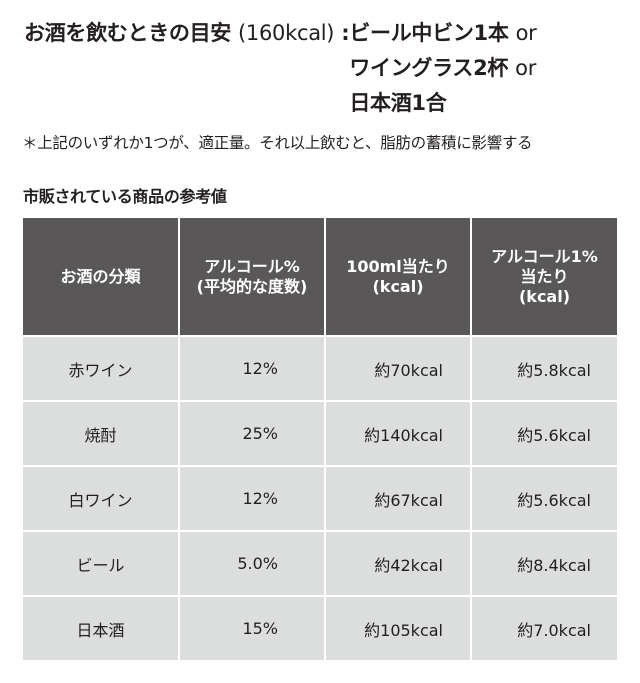  I want to click on cell-category: 日本酒, so click(101, 628).